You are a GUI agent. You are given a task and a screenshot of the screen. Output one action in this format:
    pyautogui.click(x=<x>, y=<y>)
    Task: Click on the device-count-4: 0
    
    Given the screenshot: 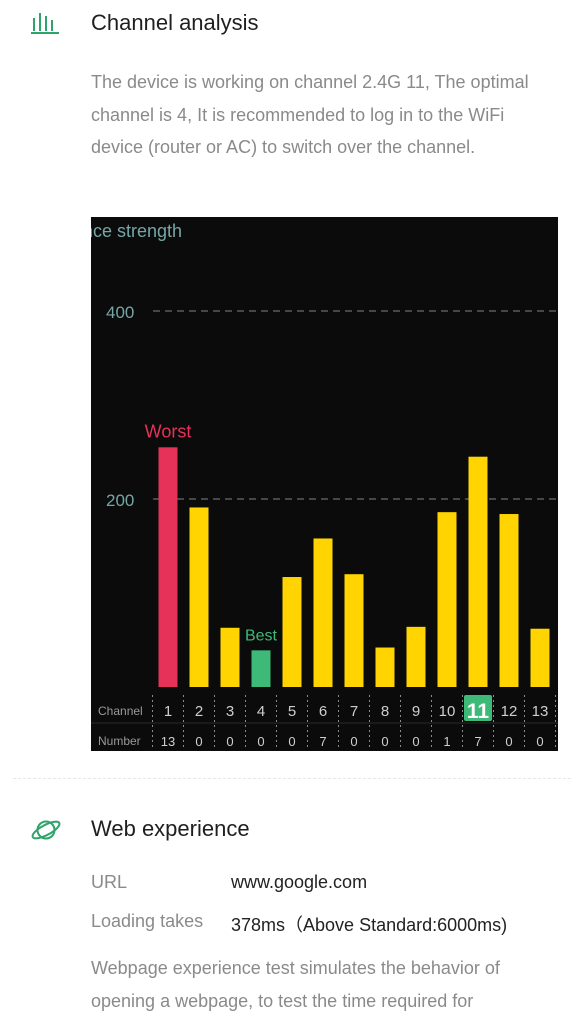 What is the action you would take?
    pyautogui.click(x=260, y=741)
    